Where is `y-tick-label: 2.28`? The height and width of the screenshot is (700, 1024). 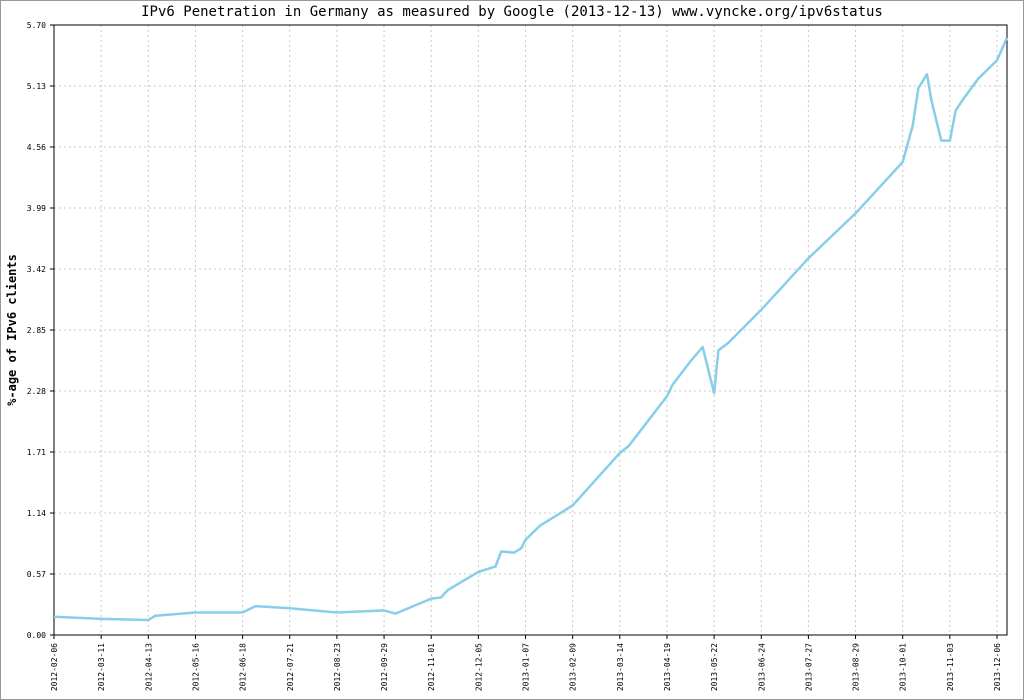 y-tick-label: 2.28 is located at coordinates (36, 391).